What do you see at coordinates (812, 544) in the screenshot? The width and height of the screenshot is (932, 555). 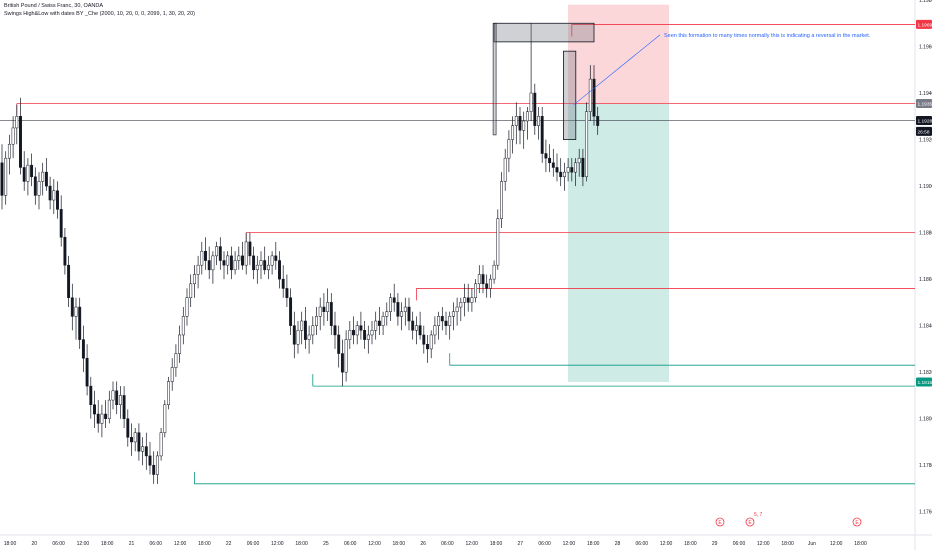 I see `time-tick-label: Jun` at bounding box center [812, 544].